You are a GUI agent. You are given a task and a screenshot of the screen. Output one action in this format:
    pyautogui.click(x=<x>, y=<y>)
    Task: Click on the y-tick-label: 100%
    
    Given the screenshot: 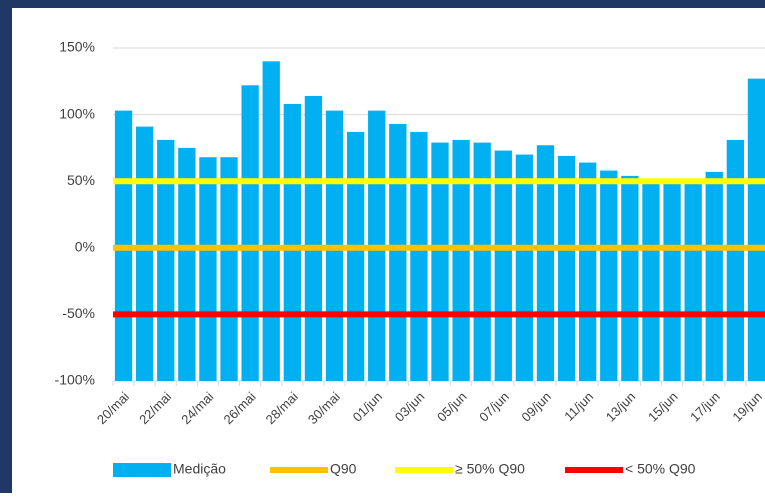 What is the action you would take?
    pyautogui.click(x=77, y=113)
    